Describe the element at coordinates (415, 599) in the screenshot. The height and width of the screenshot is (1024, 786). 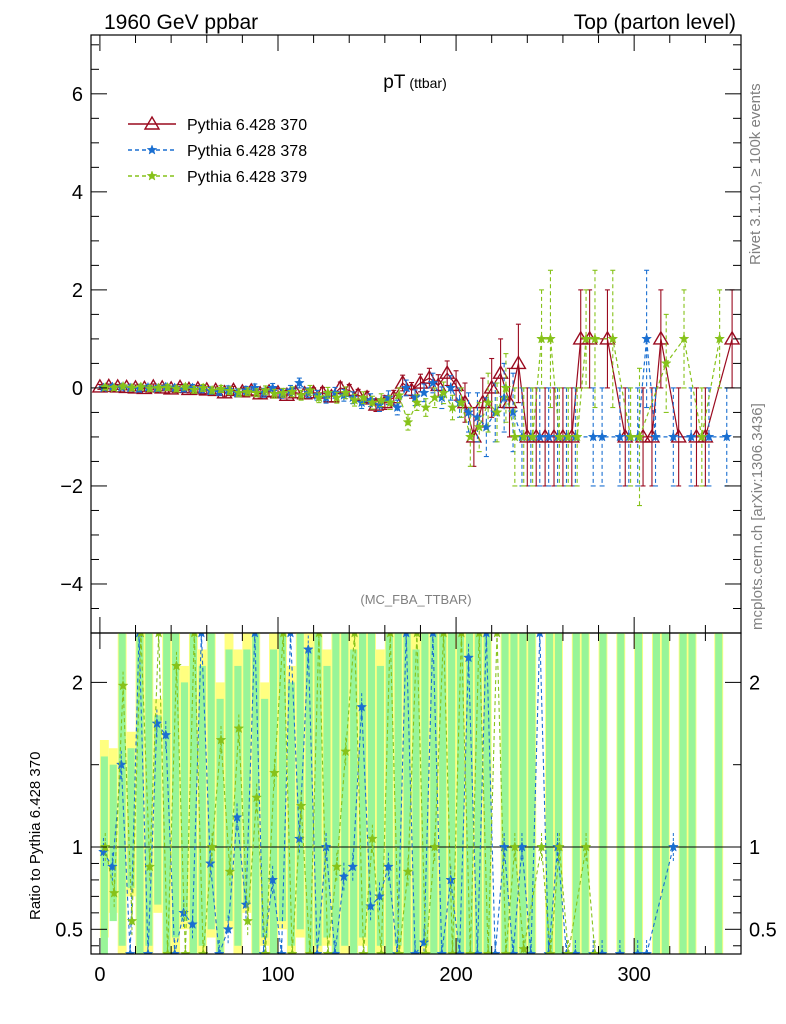
I see `analysis-id-label: (MC_FBA_TTBAR)` at that location.